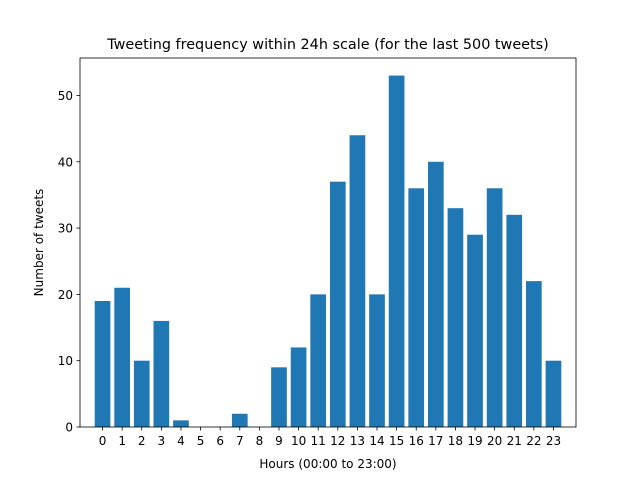 The width and height of the screenshot is (640, 484). What do you see at coordinates (39, 243) in the screenshot?
I see `y-axis-label: Number of tweets` at bounding box center [39, 243].